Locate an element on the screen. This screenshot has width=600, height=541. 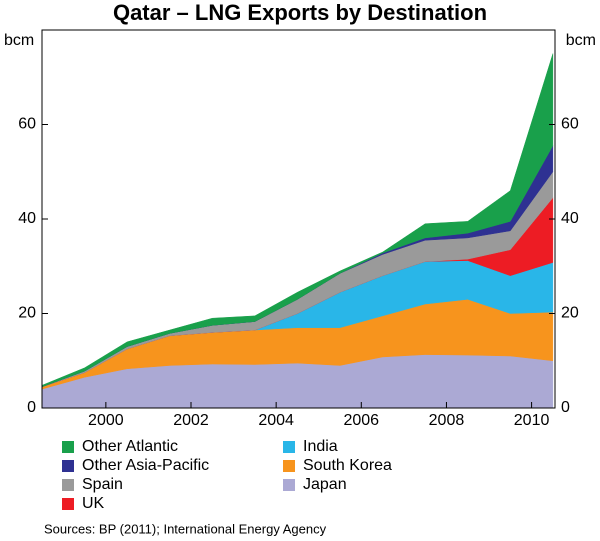
chart-title: Qatar – LNG Exports by Destination is located at coordinates (300, 12).